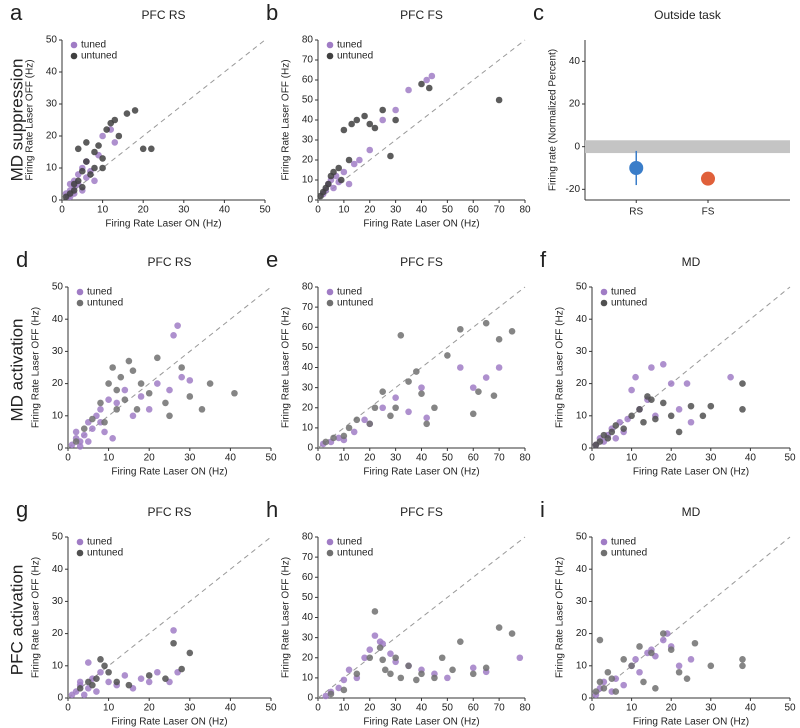  I want to click on row-label: PFC activation, so click(16, 620).